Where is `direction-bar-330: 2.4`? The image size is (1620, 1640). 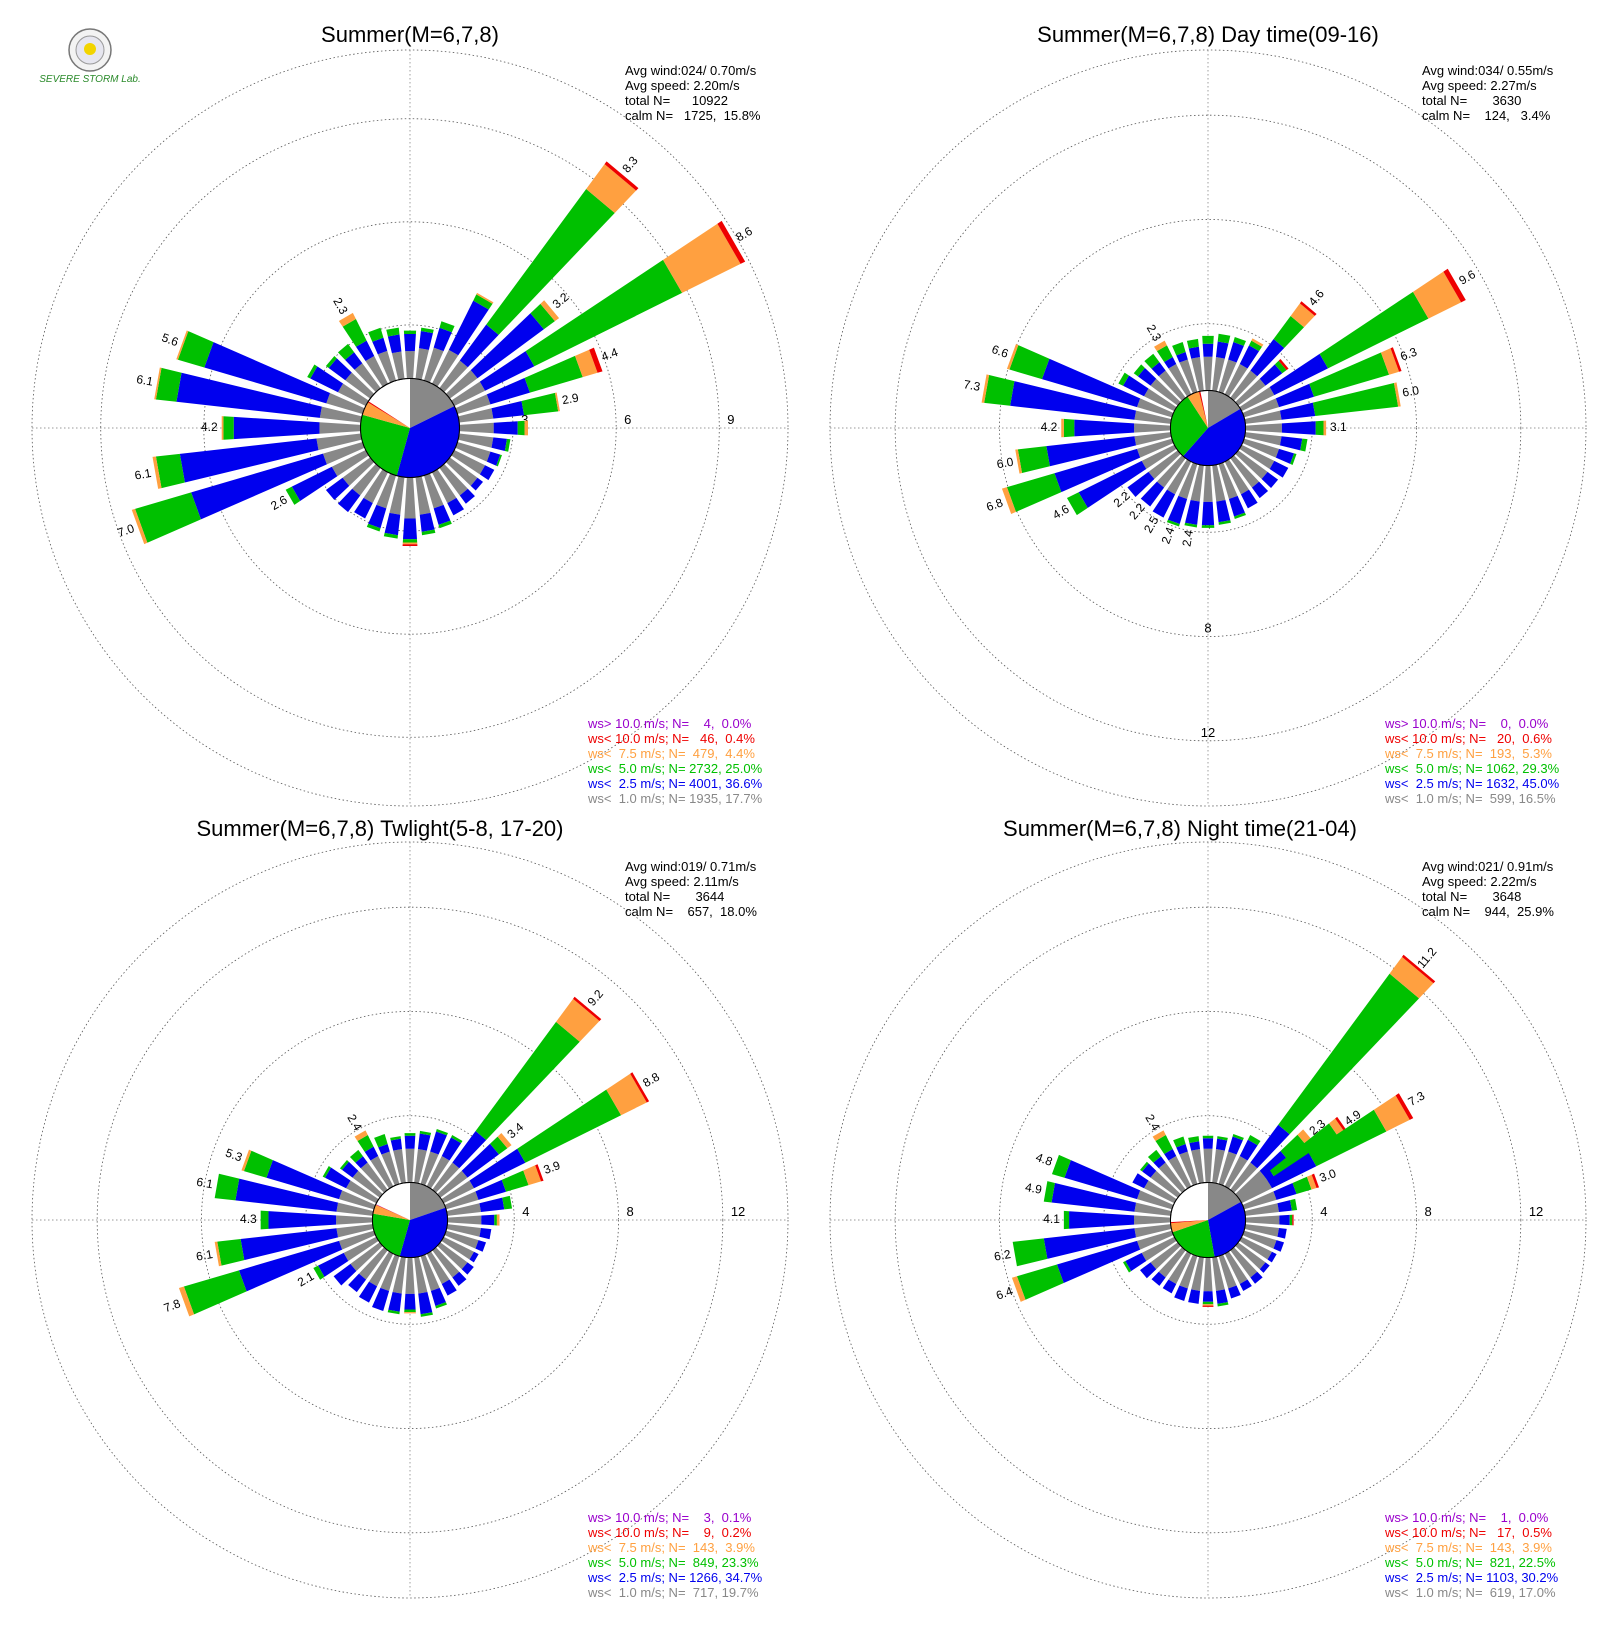
direction-bar-330: 2.4 is located at coordinates (369, 1150).